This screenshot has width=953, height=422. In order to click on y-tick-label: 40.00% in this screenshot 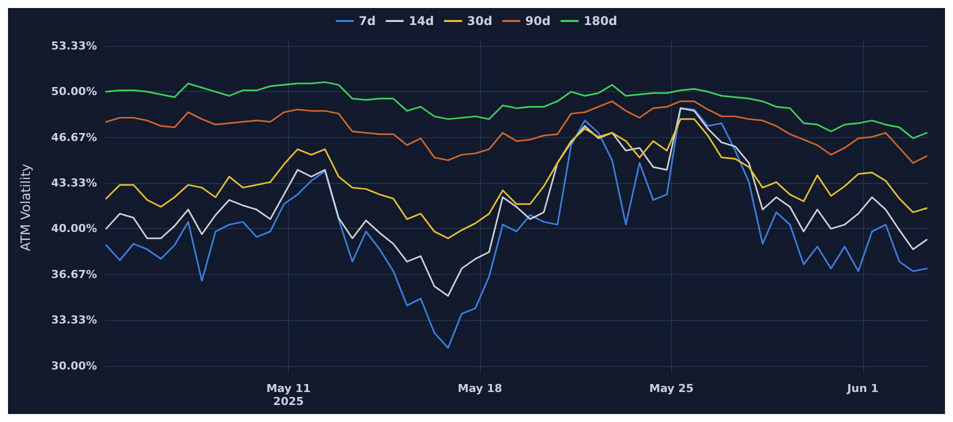, I will do `click(74, 229)`.